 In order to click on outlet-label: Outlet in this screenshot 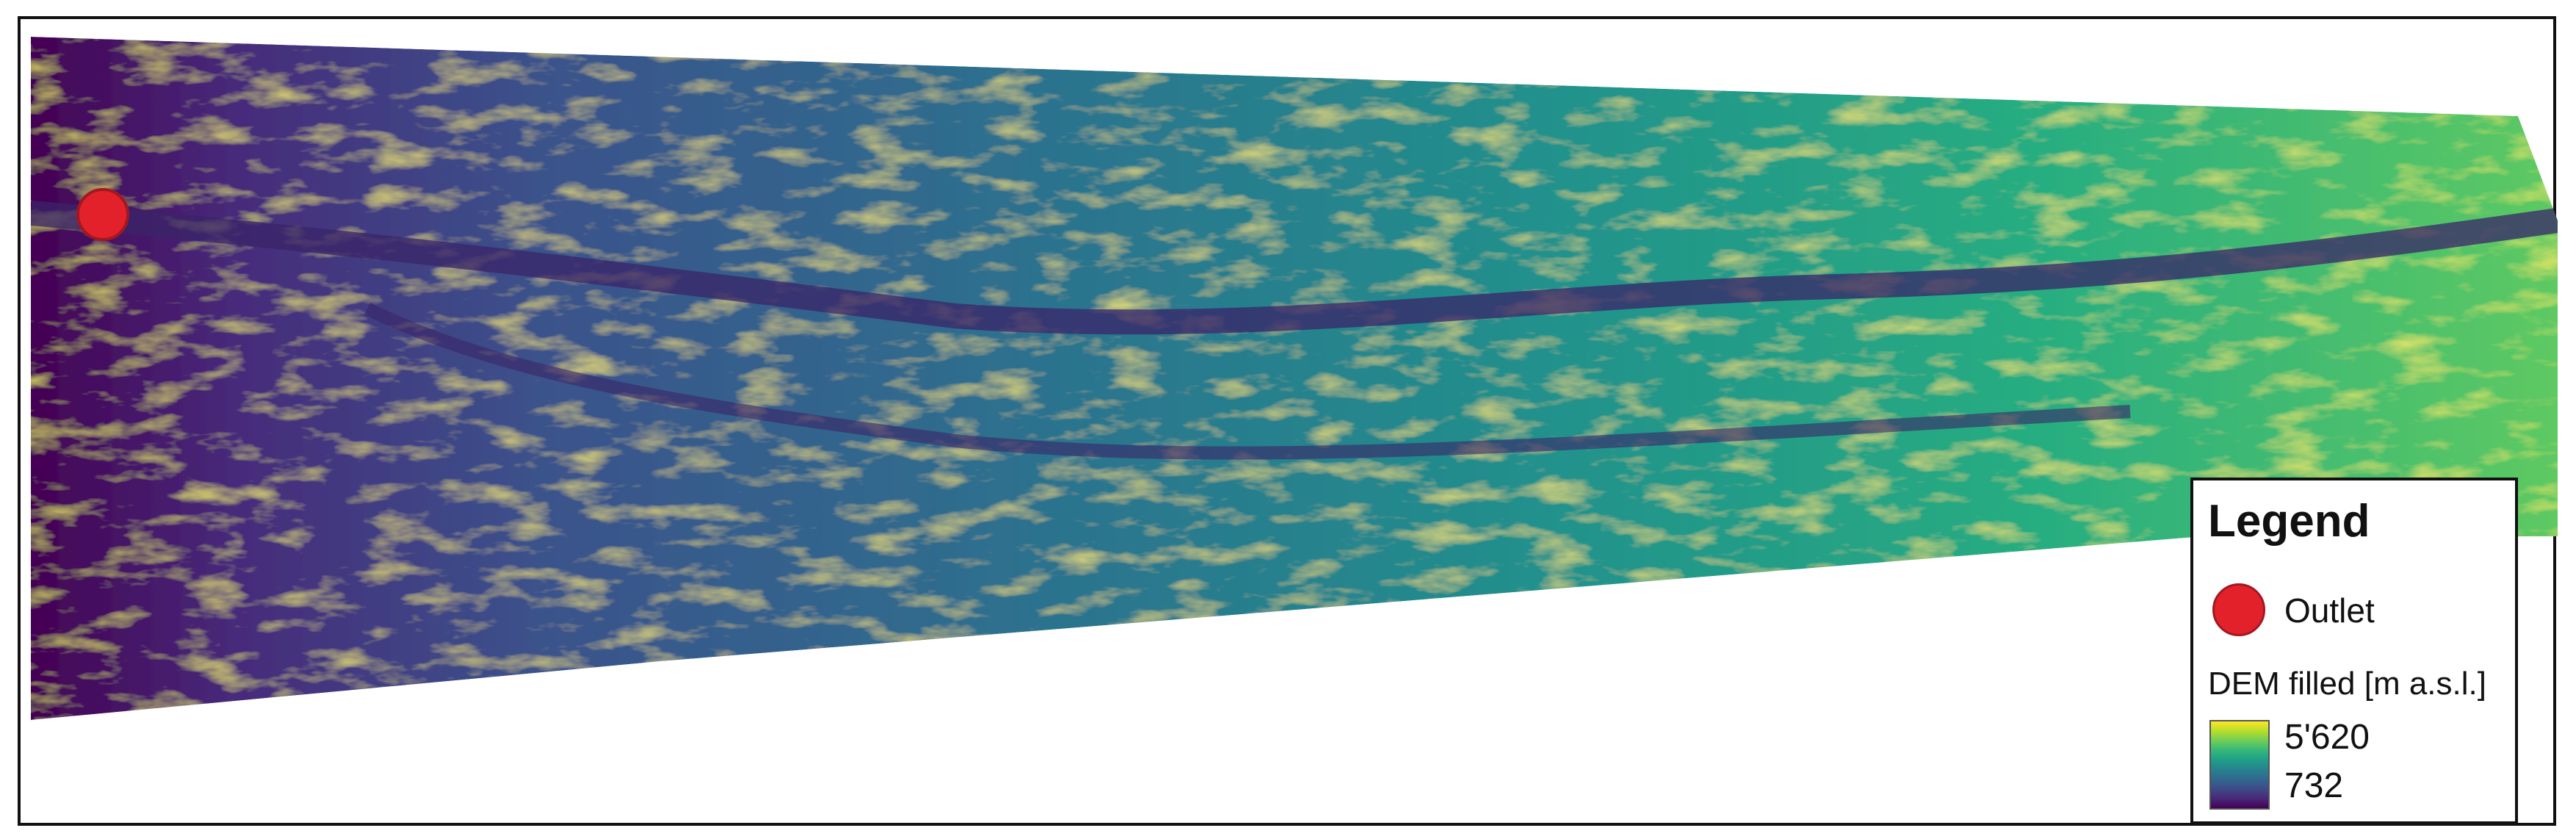, I will do `click(2329, 610)`.